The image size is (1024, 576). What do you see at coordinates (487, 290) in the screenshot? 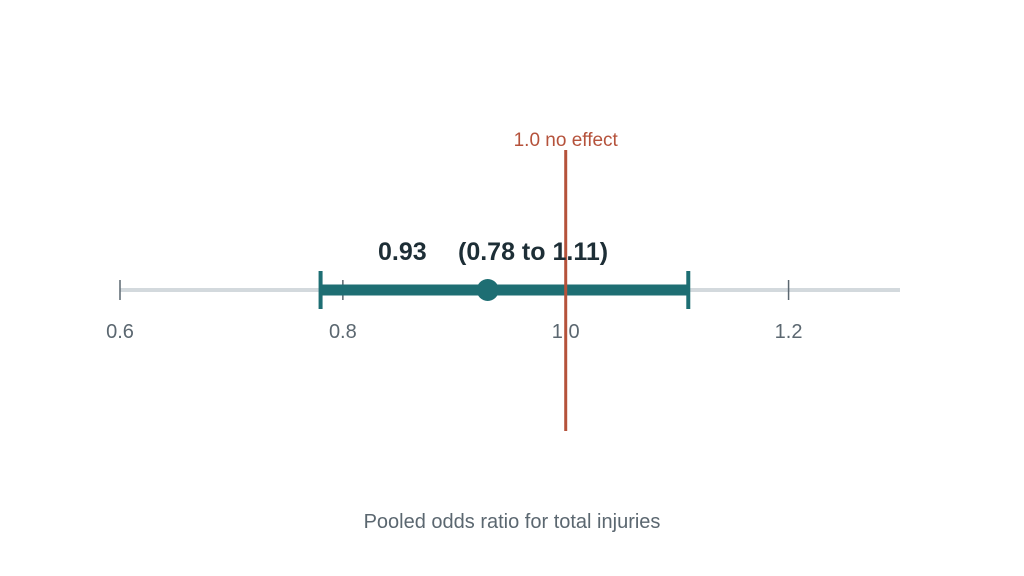
I see `point-estimate-marker` at bounding box center [487, 290].